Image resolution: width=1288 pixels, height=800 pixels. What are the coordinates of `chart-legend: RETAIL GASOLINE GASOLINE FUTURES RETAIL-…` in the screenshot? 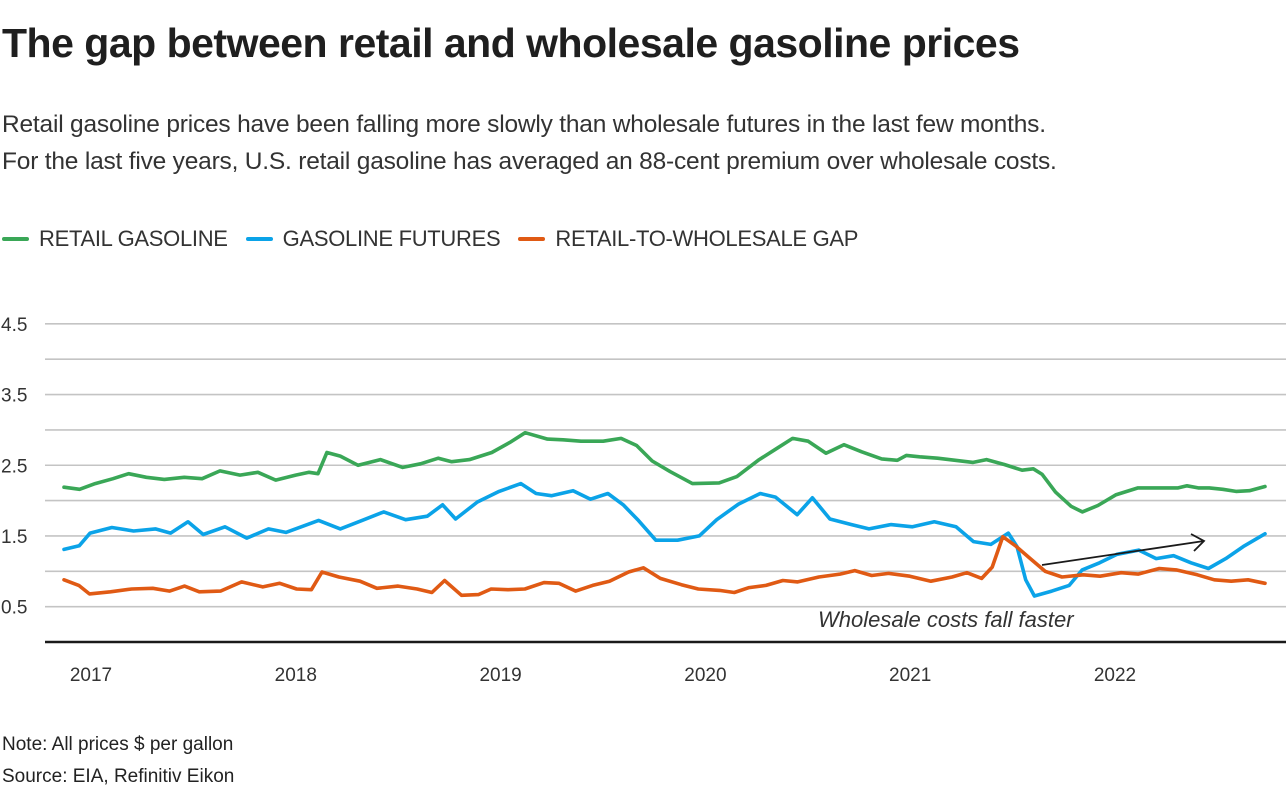 It's located at (439, 239).